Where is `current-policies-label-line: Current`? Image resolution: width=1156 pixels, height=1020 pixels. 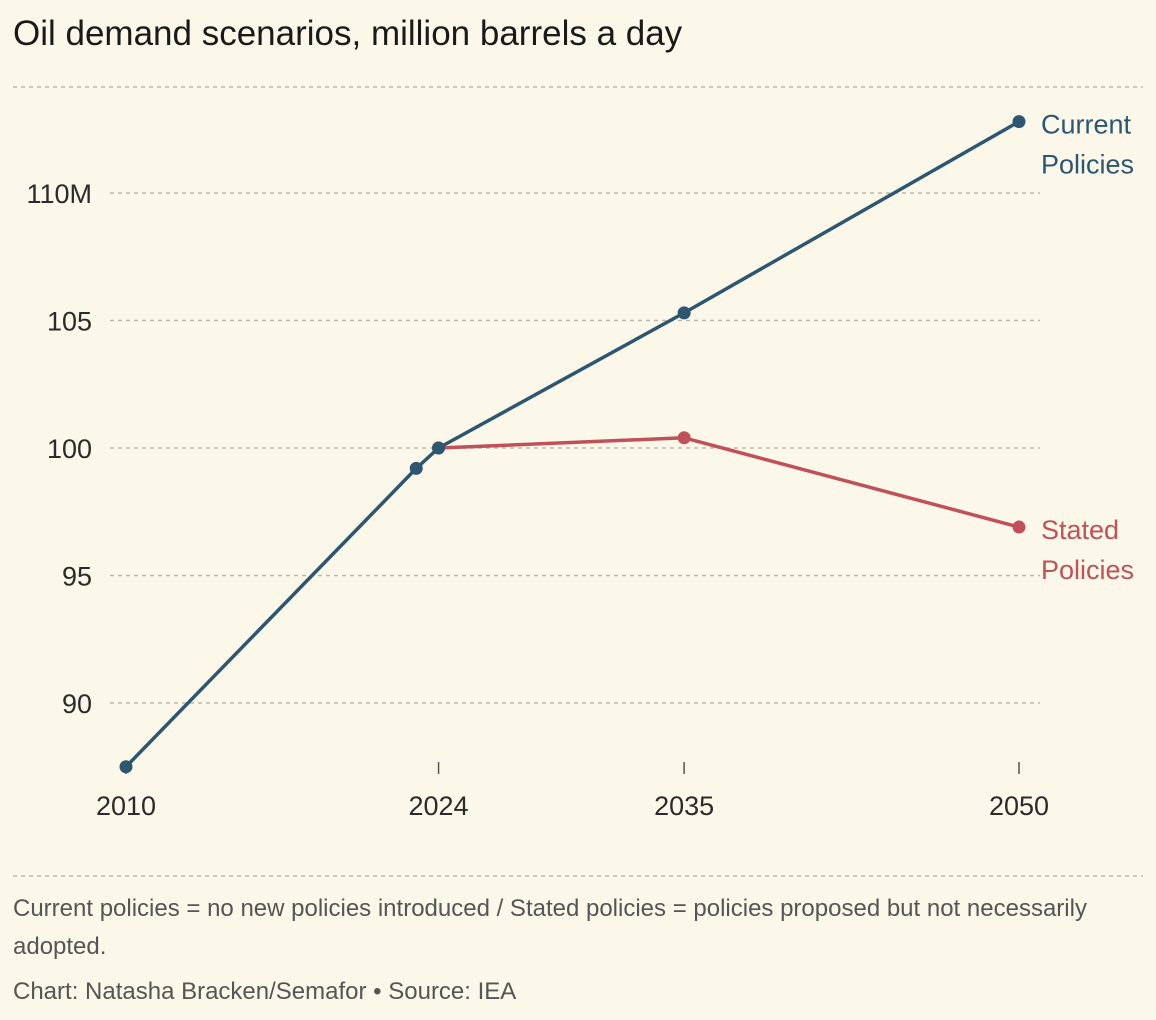 current-policies-label-line: Current is located at coordinates (1086, 125).